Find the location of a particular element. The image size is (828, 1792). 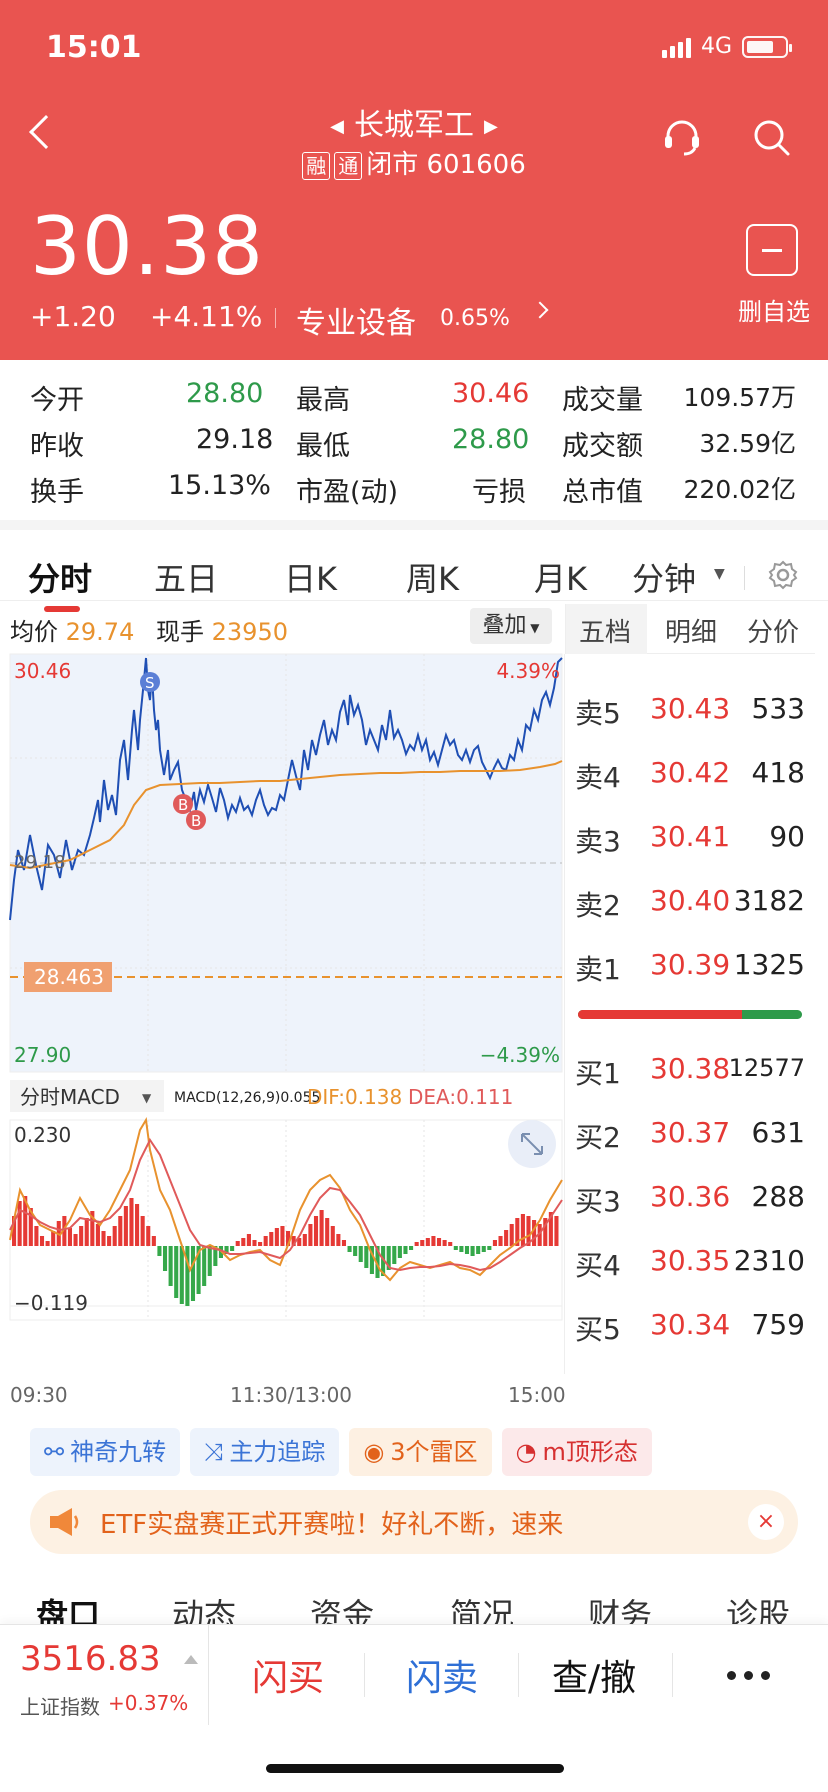

status-time: 15:01 is located at coordinates (94, 47).